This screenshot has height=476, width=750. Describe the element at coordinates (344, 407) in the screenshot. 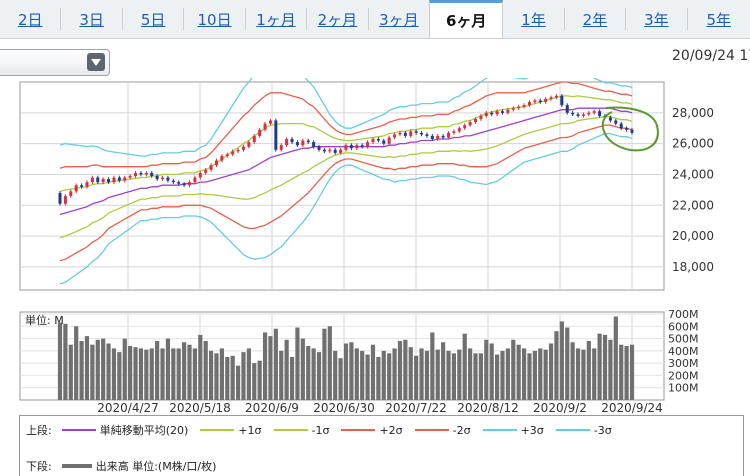

I see `x-tick-label: 2020/6/30` at that location.